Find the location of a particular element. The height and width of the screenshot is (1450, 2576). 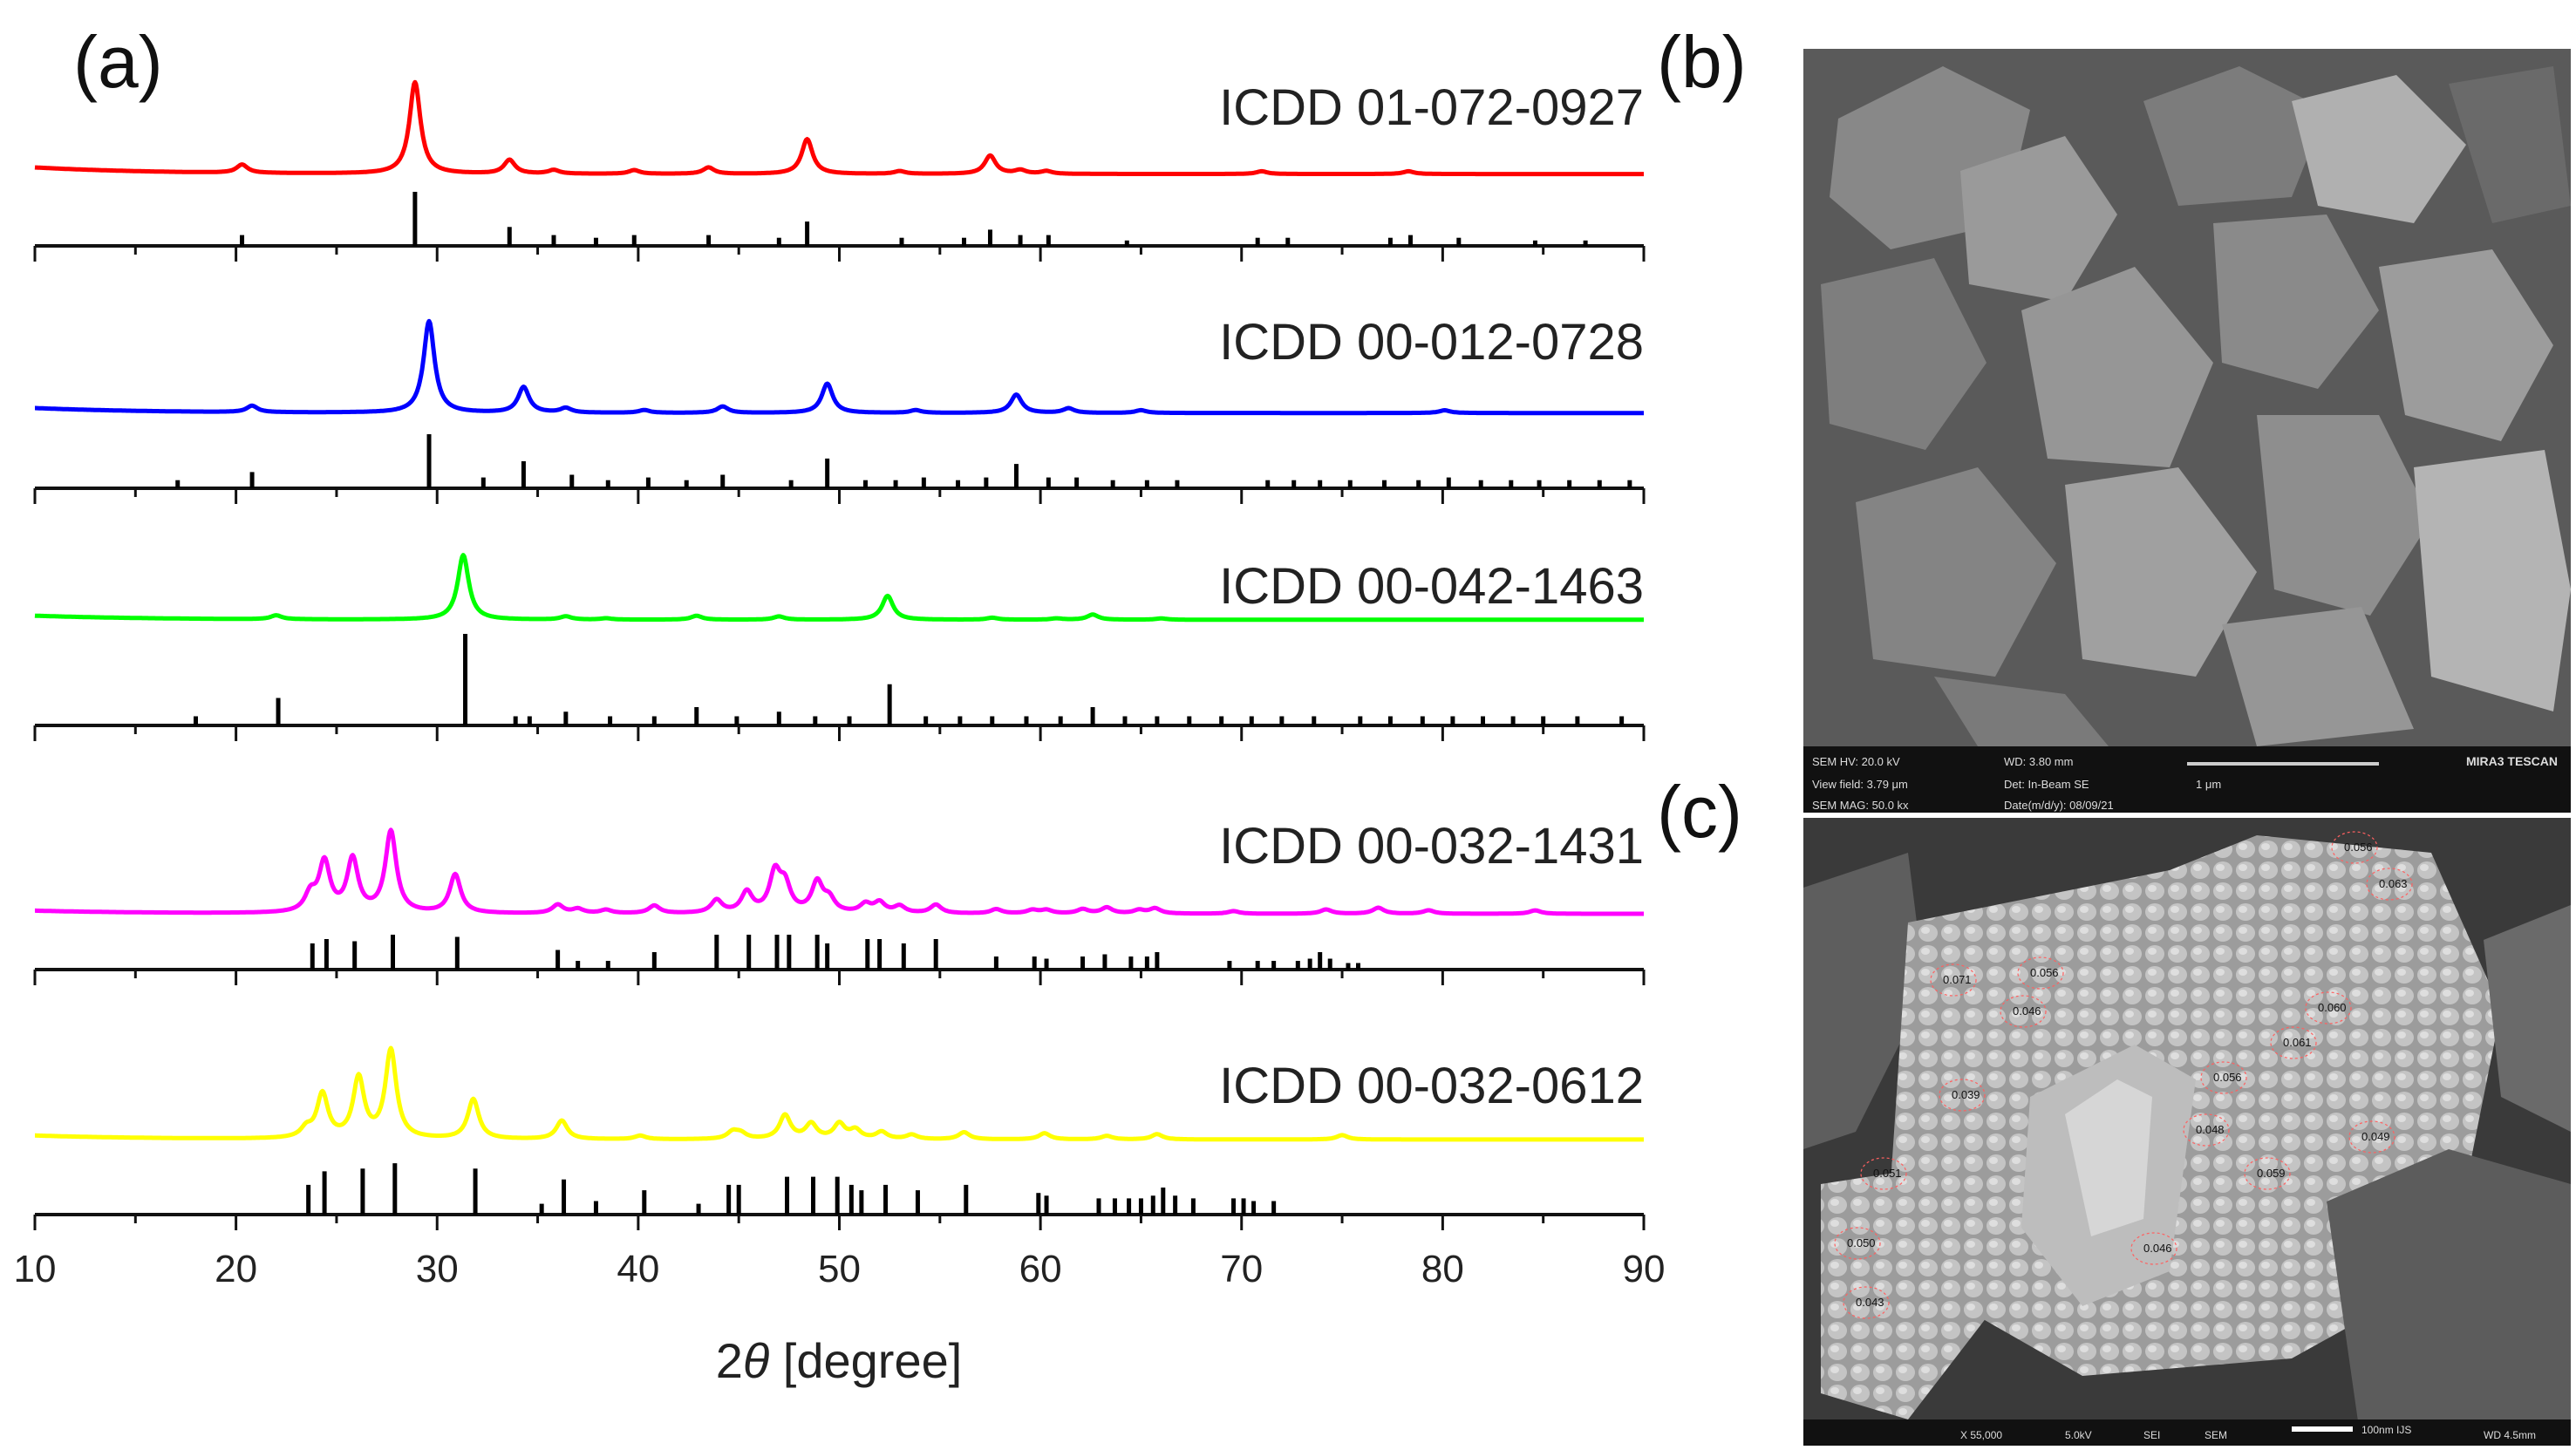

x-tick-label: 20 is located at coordinates (236, 1269).